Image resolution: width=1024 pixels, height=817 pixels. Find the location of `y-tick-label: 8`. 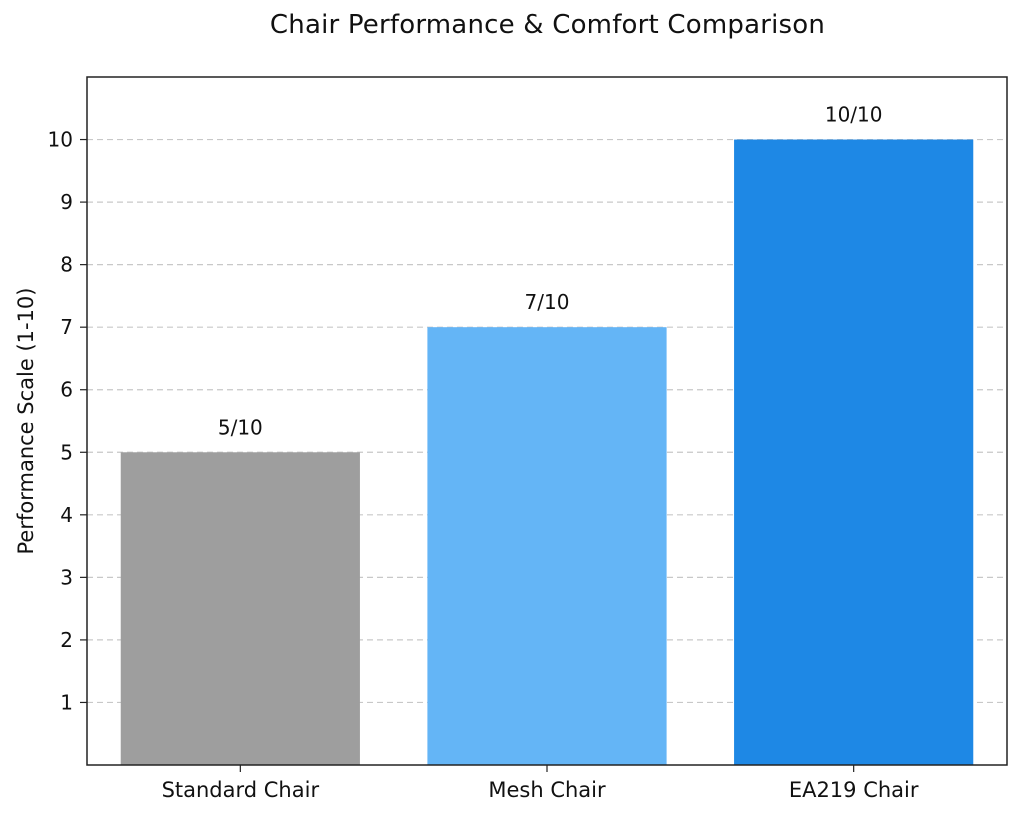

y-tick-label: 8 is located at coordinates (66, 265).